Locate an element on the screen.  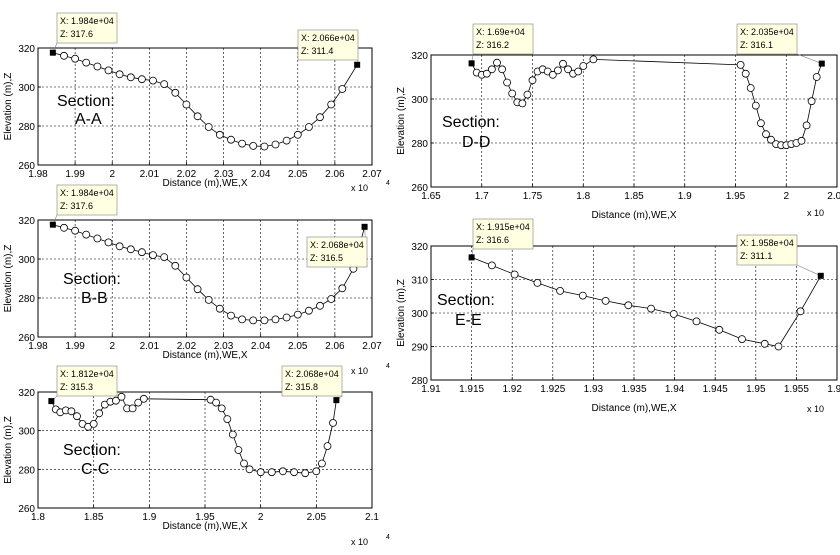
x-tick-label: 1.85 is located at coordinates (94, 517).